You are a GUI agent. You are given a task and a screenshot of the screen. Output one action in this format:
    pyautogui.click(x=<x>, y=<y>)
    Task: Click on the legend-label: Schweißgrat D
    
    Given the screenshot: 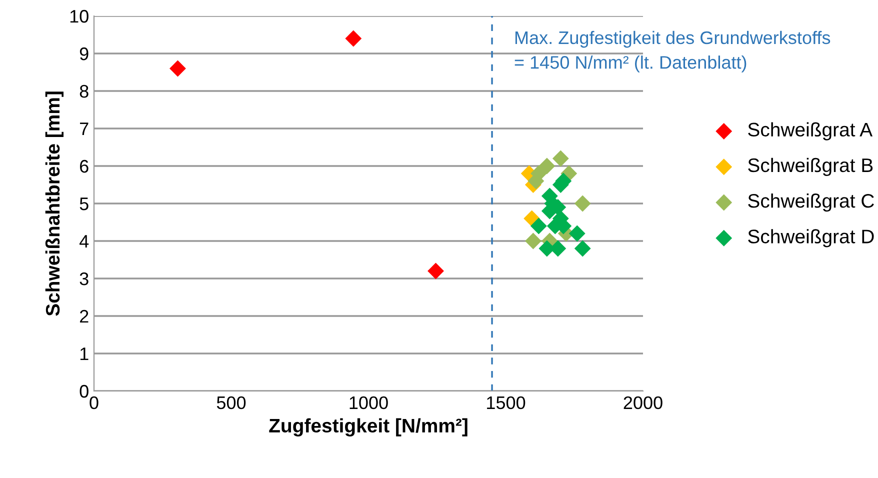 What is the action you would take?
    pyautogui.click(x=811, y=238)
    